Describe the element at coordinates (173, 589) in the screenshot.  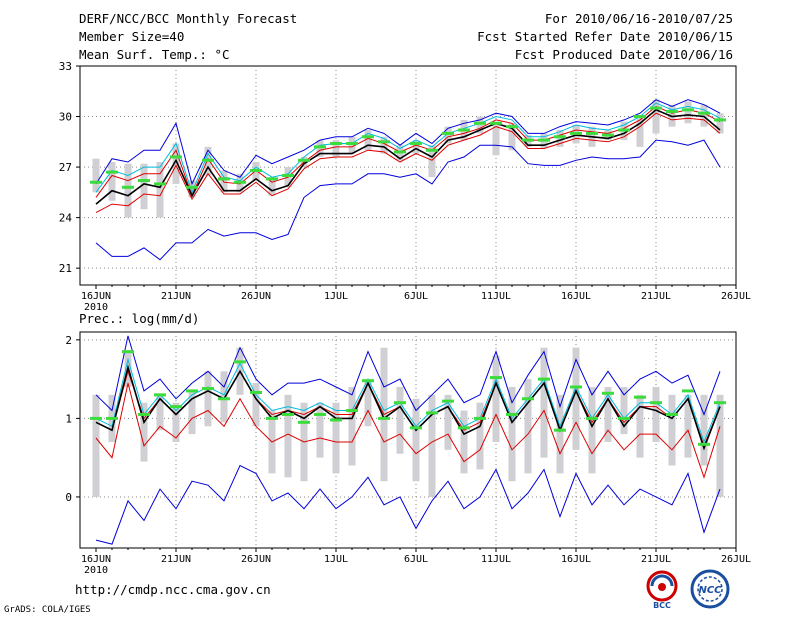
I see `website-url: http://cmdp.ncc.cma.gov.cn` at that location.